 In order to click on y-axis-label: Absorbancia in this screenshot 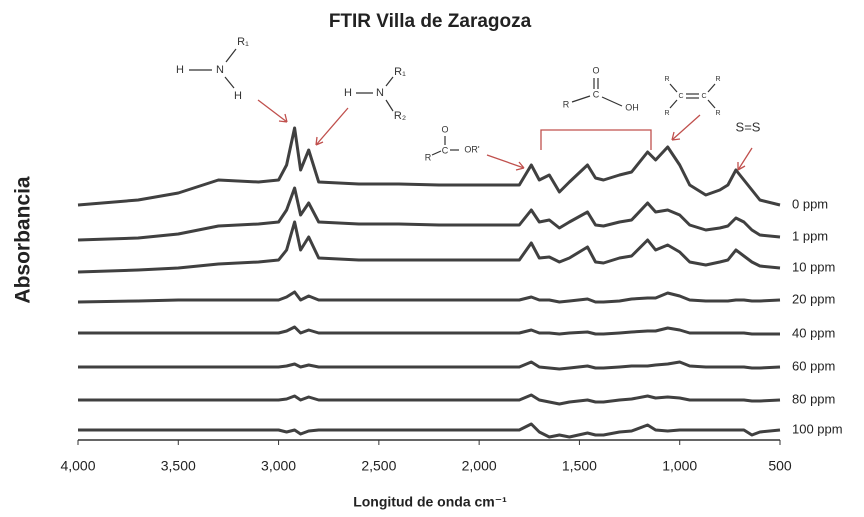, I will do `click(23, 240)`.